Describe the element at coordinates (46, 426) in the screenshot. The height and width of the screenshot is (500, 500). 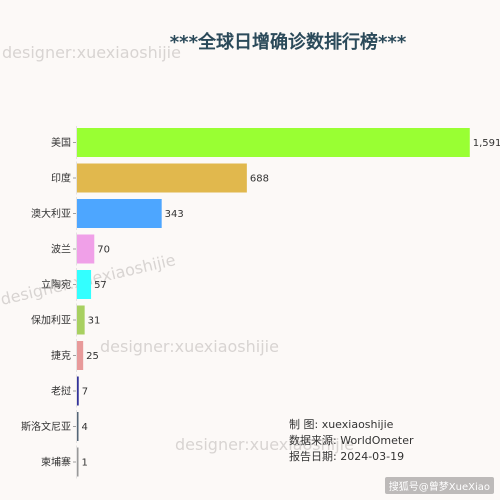
I see `category-label: 斯洛文尼亚` at that location.